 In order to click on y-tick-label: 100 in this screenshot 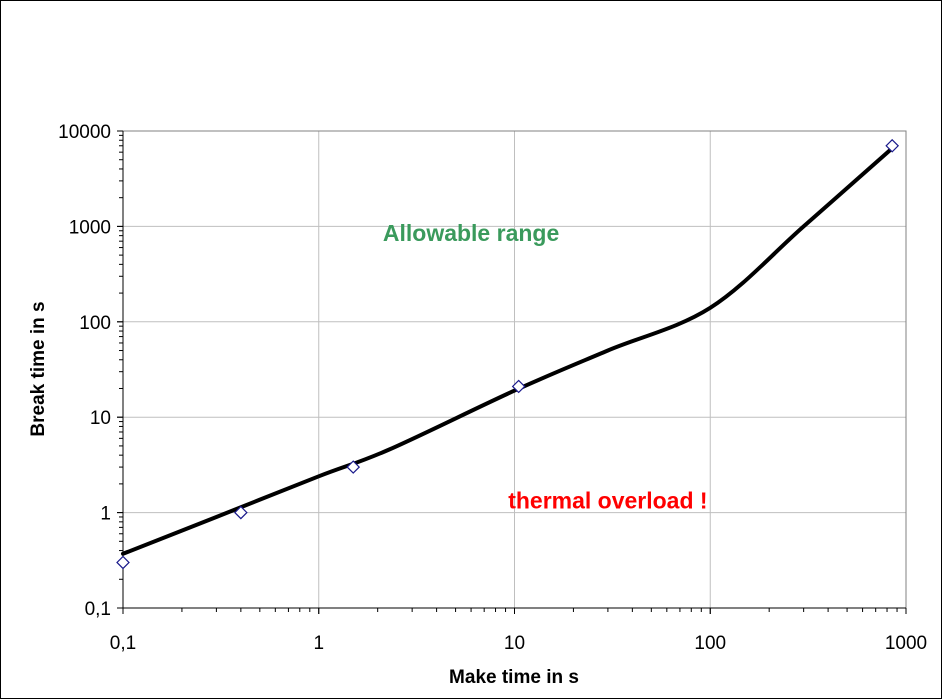, I will do `click(95, 323)`.